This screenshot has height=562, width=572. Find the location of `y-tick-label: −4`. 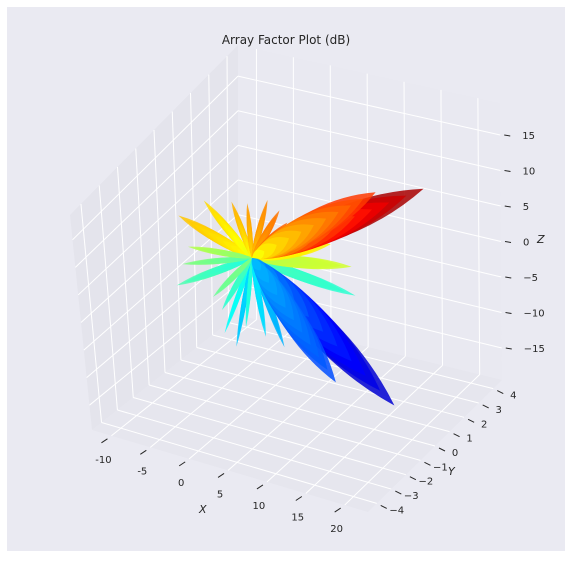

y-tick-label: −4 is located at coordinates (396, 510).